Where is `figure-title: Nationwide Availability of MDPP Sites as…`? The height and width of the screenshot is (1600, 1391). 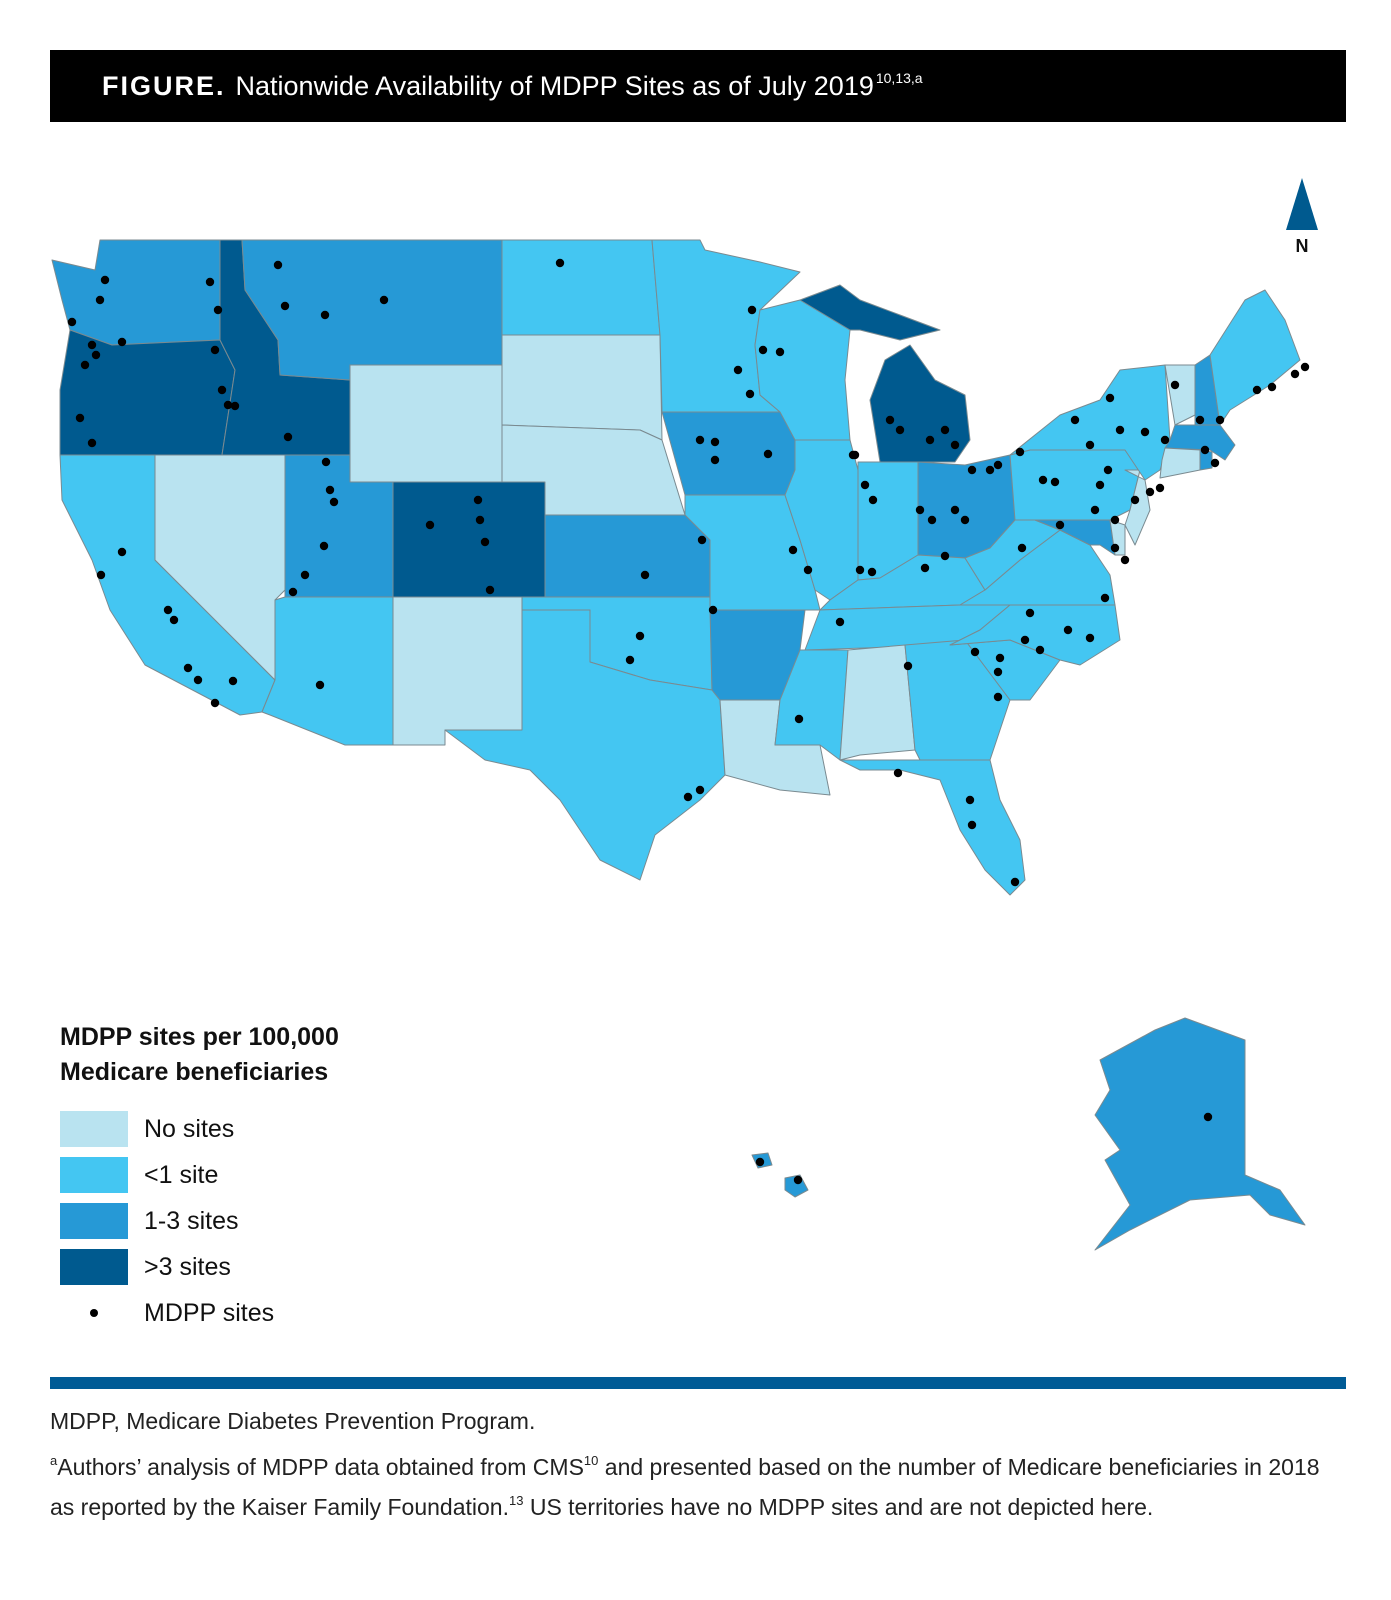 figure-title: Nationwide Availability of MDPP Sites as… is located at coordinates (579, 85).